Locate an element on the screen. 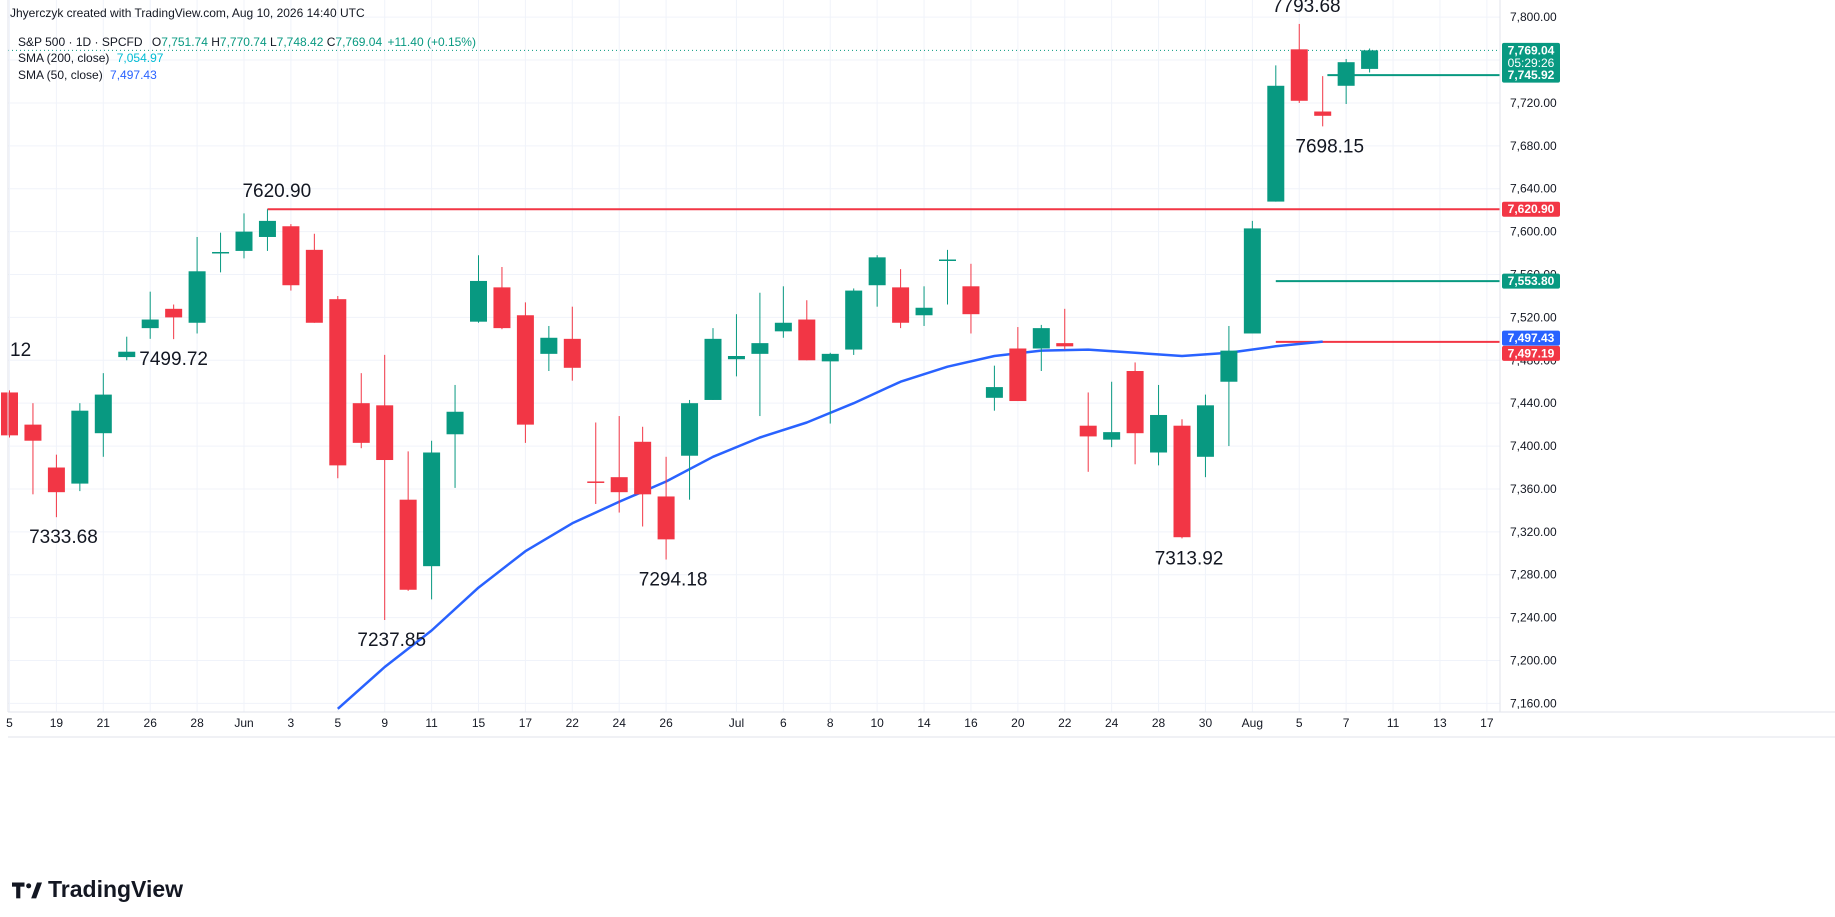  countdown-text: 05:29:26 is located at coordinates (1531, 63).